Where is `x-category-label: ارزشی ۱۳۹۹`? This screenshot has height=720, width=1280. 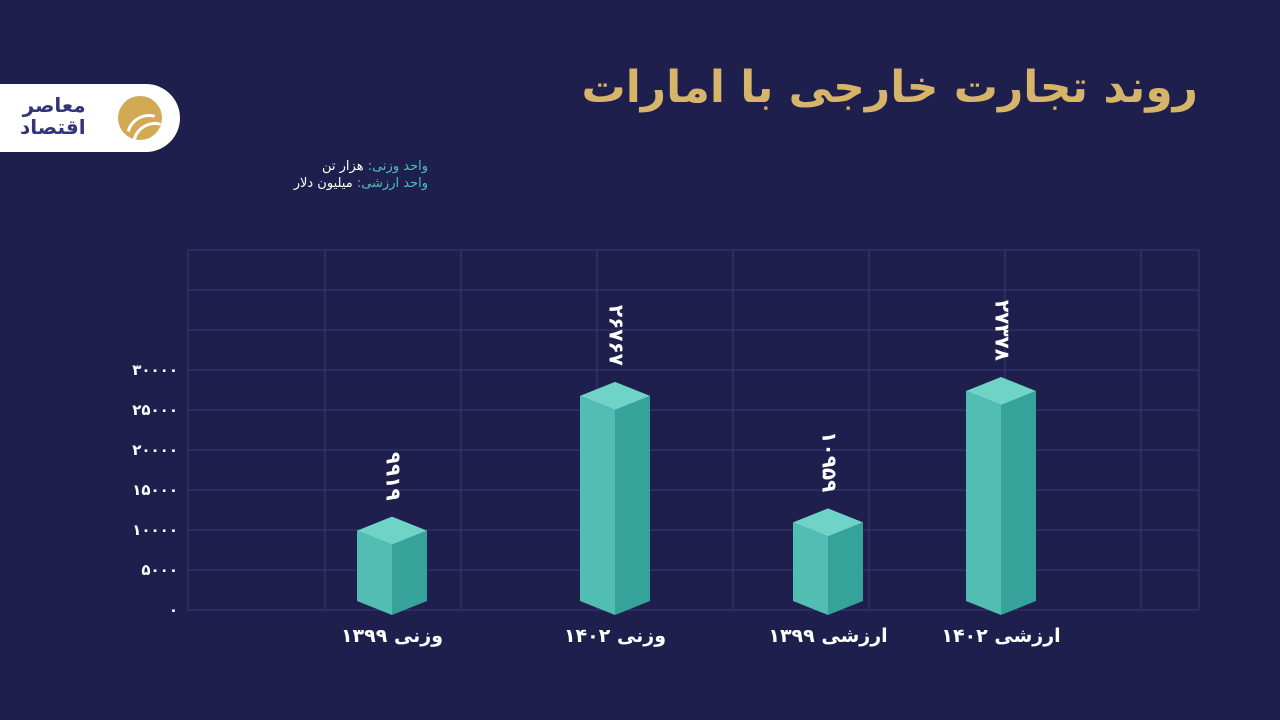
x-category-label: ارزشی ۱۳۹۹ is located at coordinates (827, 636).